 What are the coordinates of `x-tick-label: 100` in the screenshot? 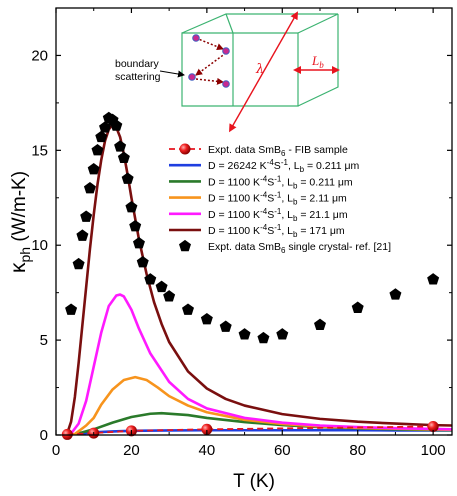 It's located at (433, 450).